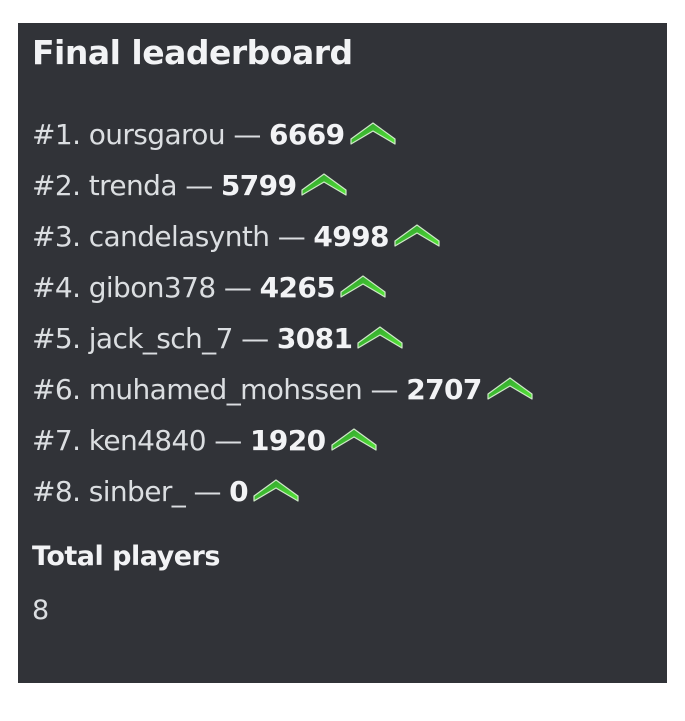 This screenshot has width=685, height=721. I want to click on score: 4265, so click(297, 287).